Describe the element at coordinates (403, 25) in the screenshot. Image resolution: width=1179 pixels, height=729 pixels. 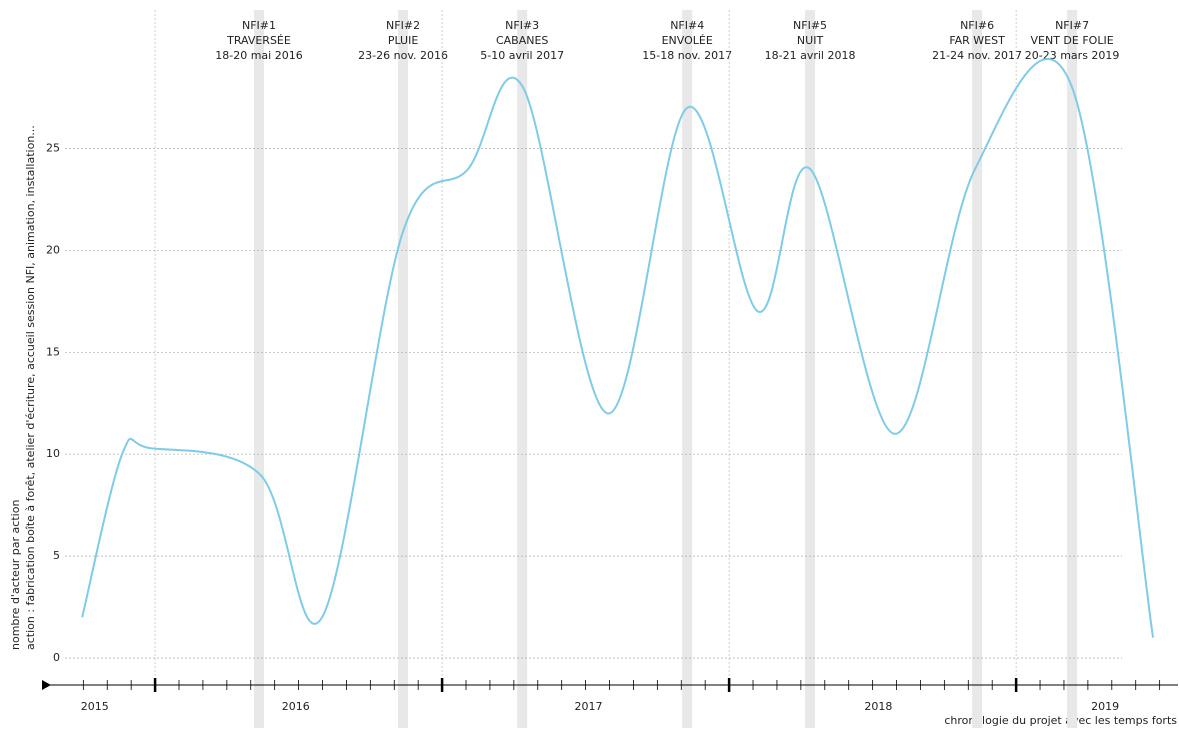
I see `event-label: NFI#2` at that location.